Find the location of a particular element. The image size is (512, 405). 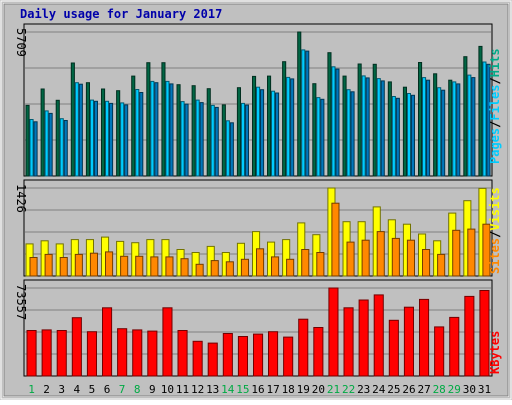

legend-sites: Sites is located at coordinates (495, 256).